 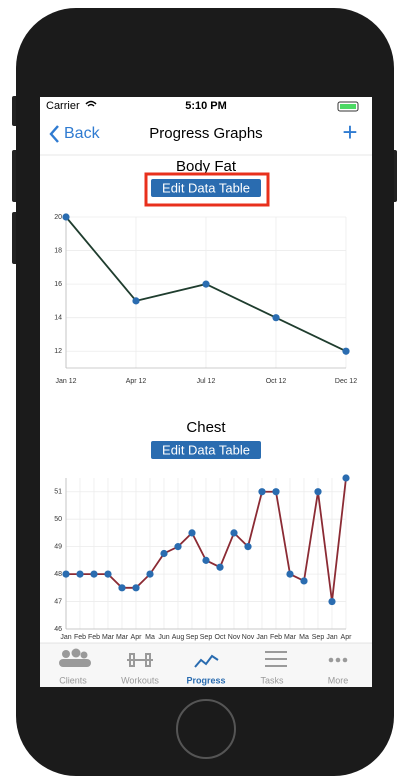 I want to click on back-button: Back, so click(x=82, y=133).